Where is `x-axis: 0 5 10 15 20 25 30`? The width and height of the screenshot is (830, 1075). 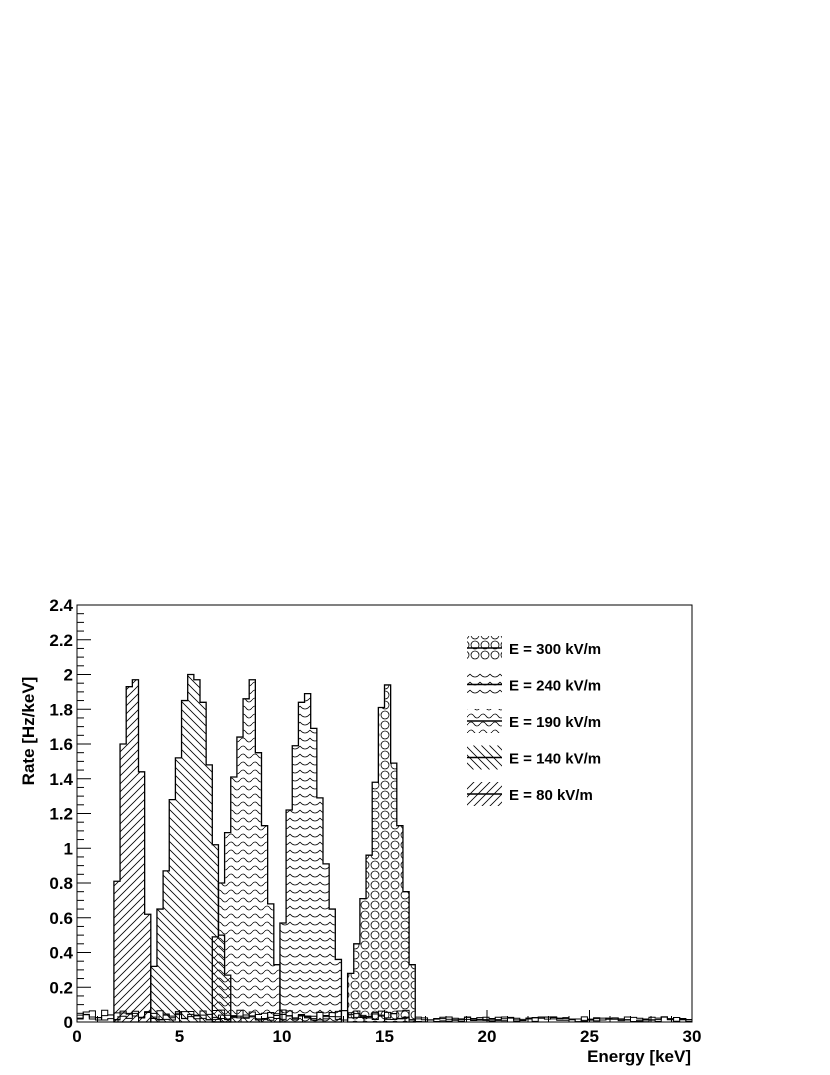 x-axis: 0 5 10 15 20 25 30 is located at coordinates (386, 1028).